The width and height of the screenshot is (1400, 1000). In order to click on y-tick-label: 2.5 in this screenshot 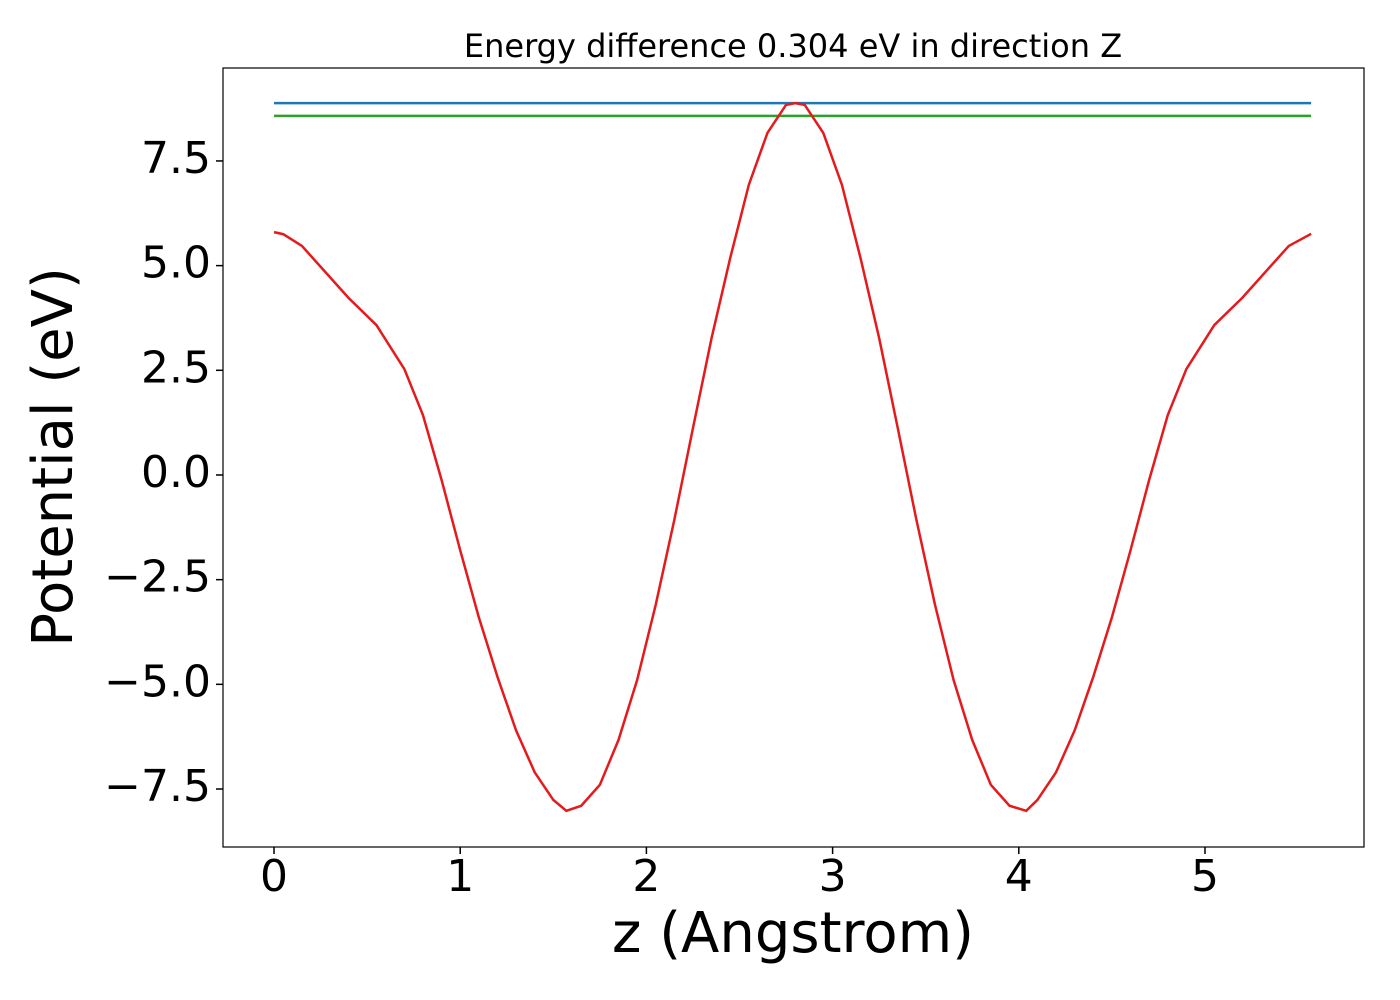, I will do `click(176, 367)`.